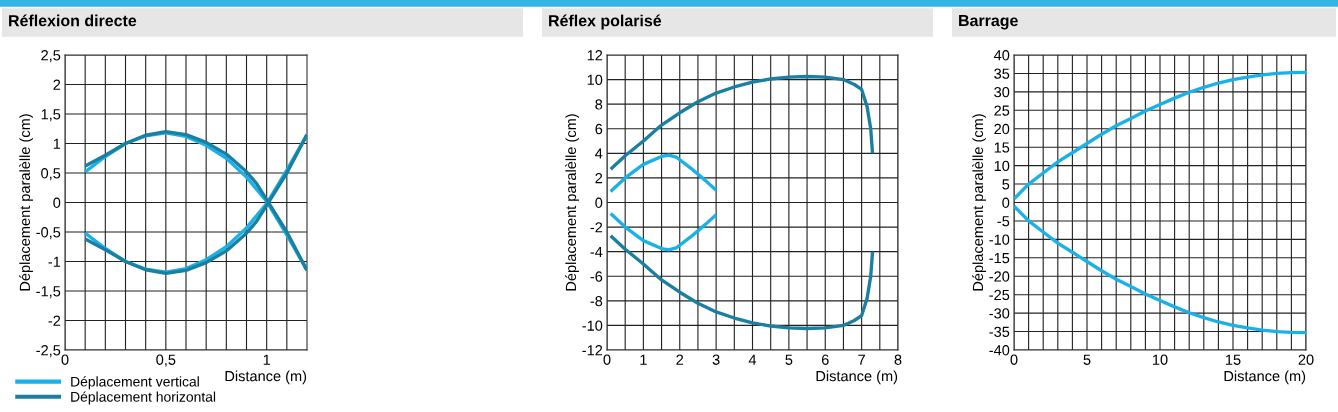 This screenshot has width=1338, height=412. I want to click on y-tick-label: -35, so click(999, 331).